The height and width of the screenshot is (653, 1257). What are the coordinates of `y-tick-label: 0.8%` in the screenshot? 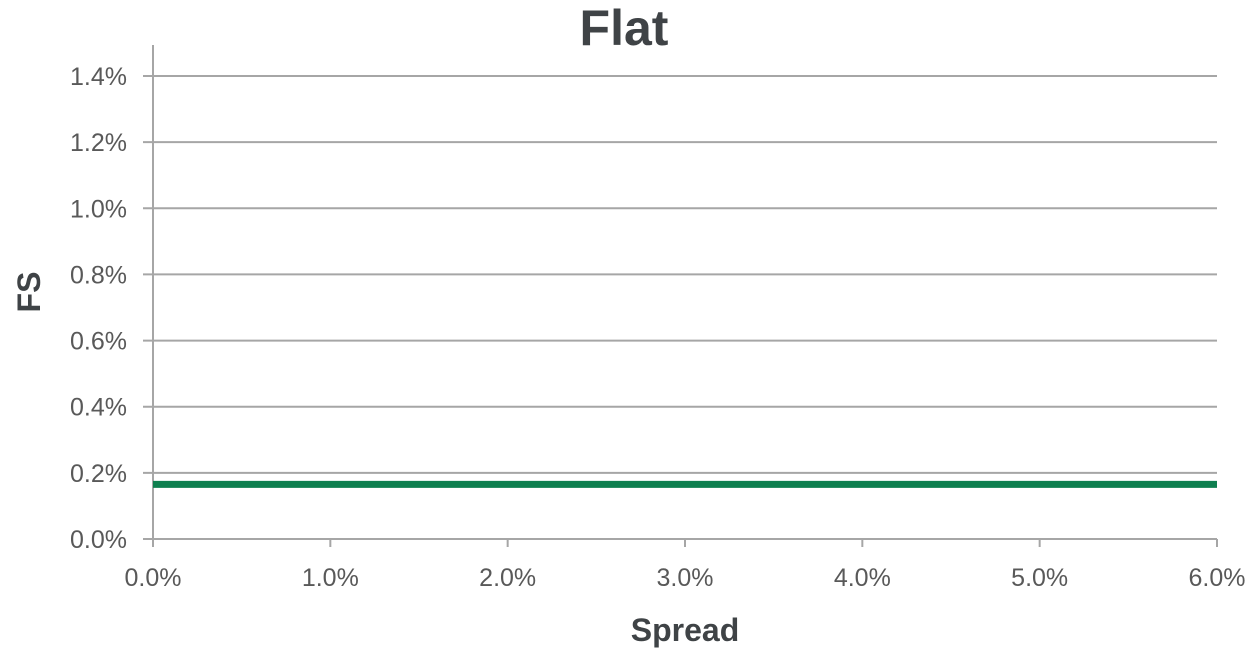 It's located at (98, 275).